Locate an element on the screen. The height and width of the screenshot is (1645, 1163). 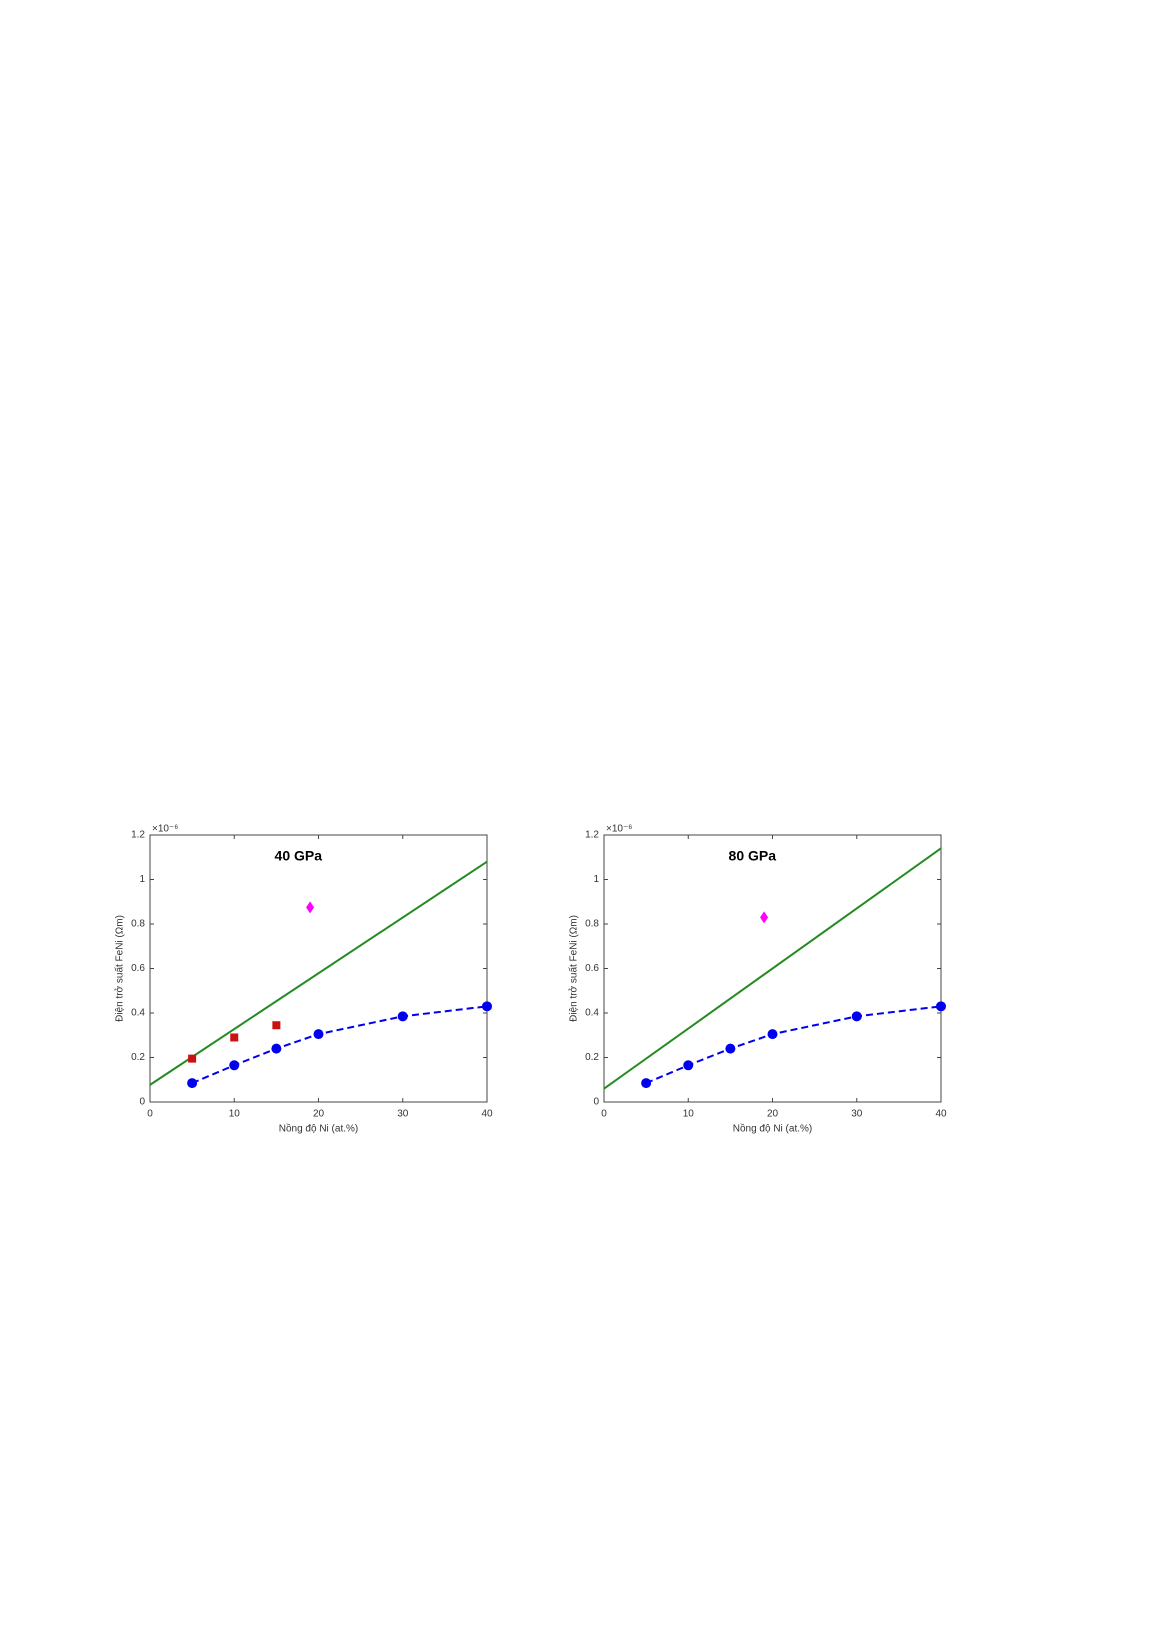
plot-frame is located at coordinates (318, 968).